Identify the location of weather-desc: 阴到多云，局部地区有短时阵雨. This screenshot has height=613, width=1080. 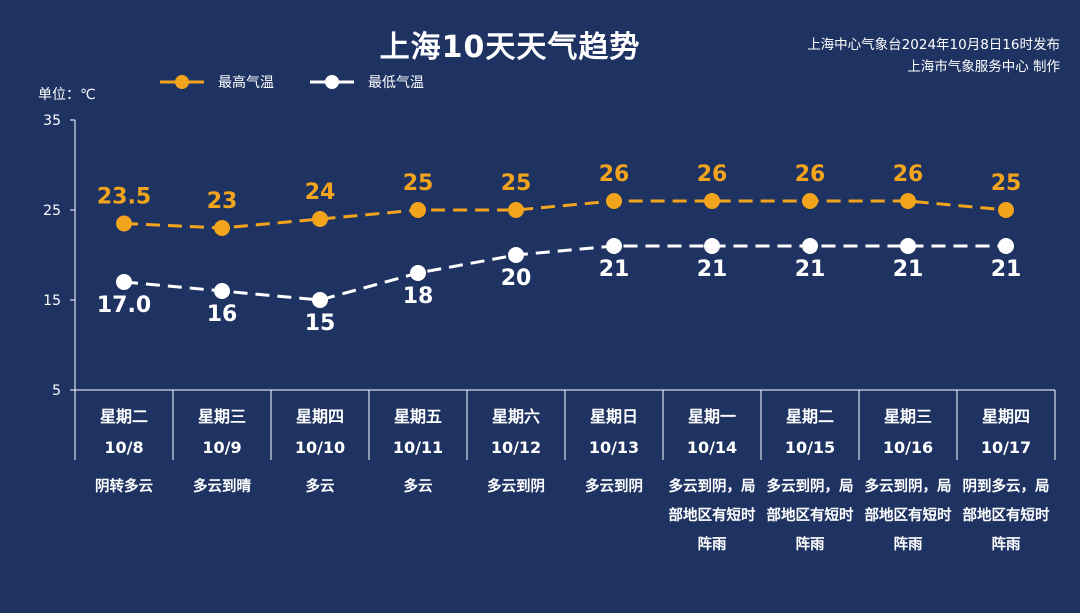
(1006, 516).